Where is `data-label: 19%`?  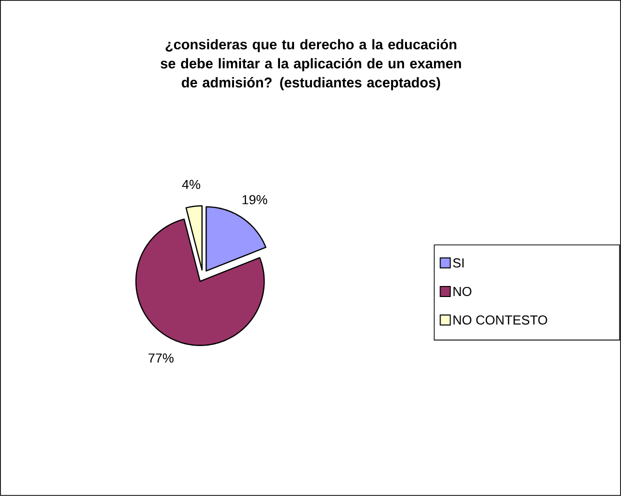 data-label: 19% is located at coordinates (255, 199).